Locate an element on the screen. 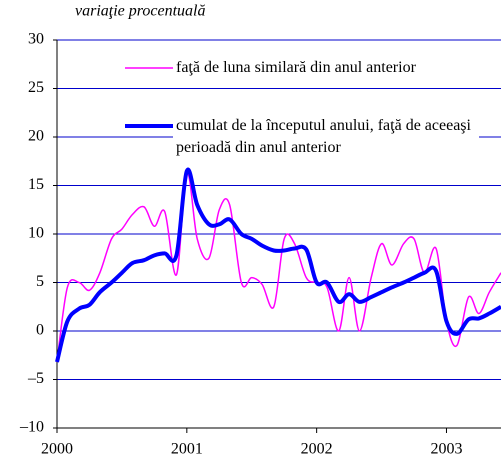  x-tick-label: 2001 is located at coordinates (187, 449).